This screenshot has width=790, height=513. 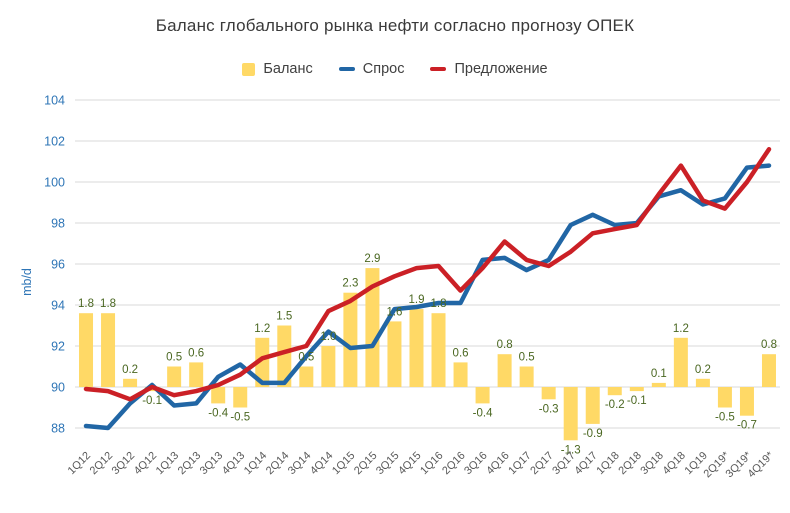 I want to click on x-tick-label: 3Q18, so click(x=652, y=464).